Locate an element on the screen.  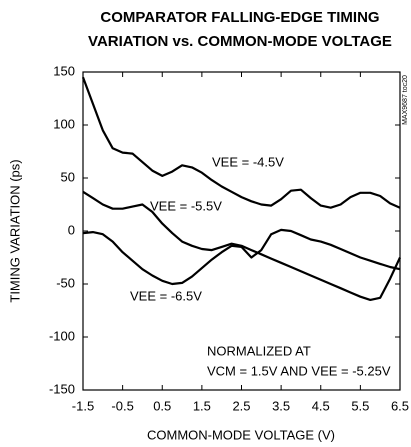
y-tick-label: 0 is located at coordinates (71, 229).